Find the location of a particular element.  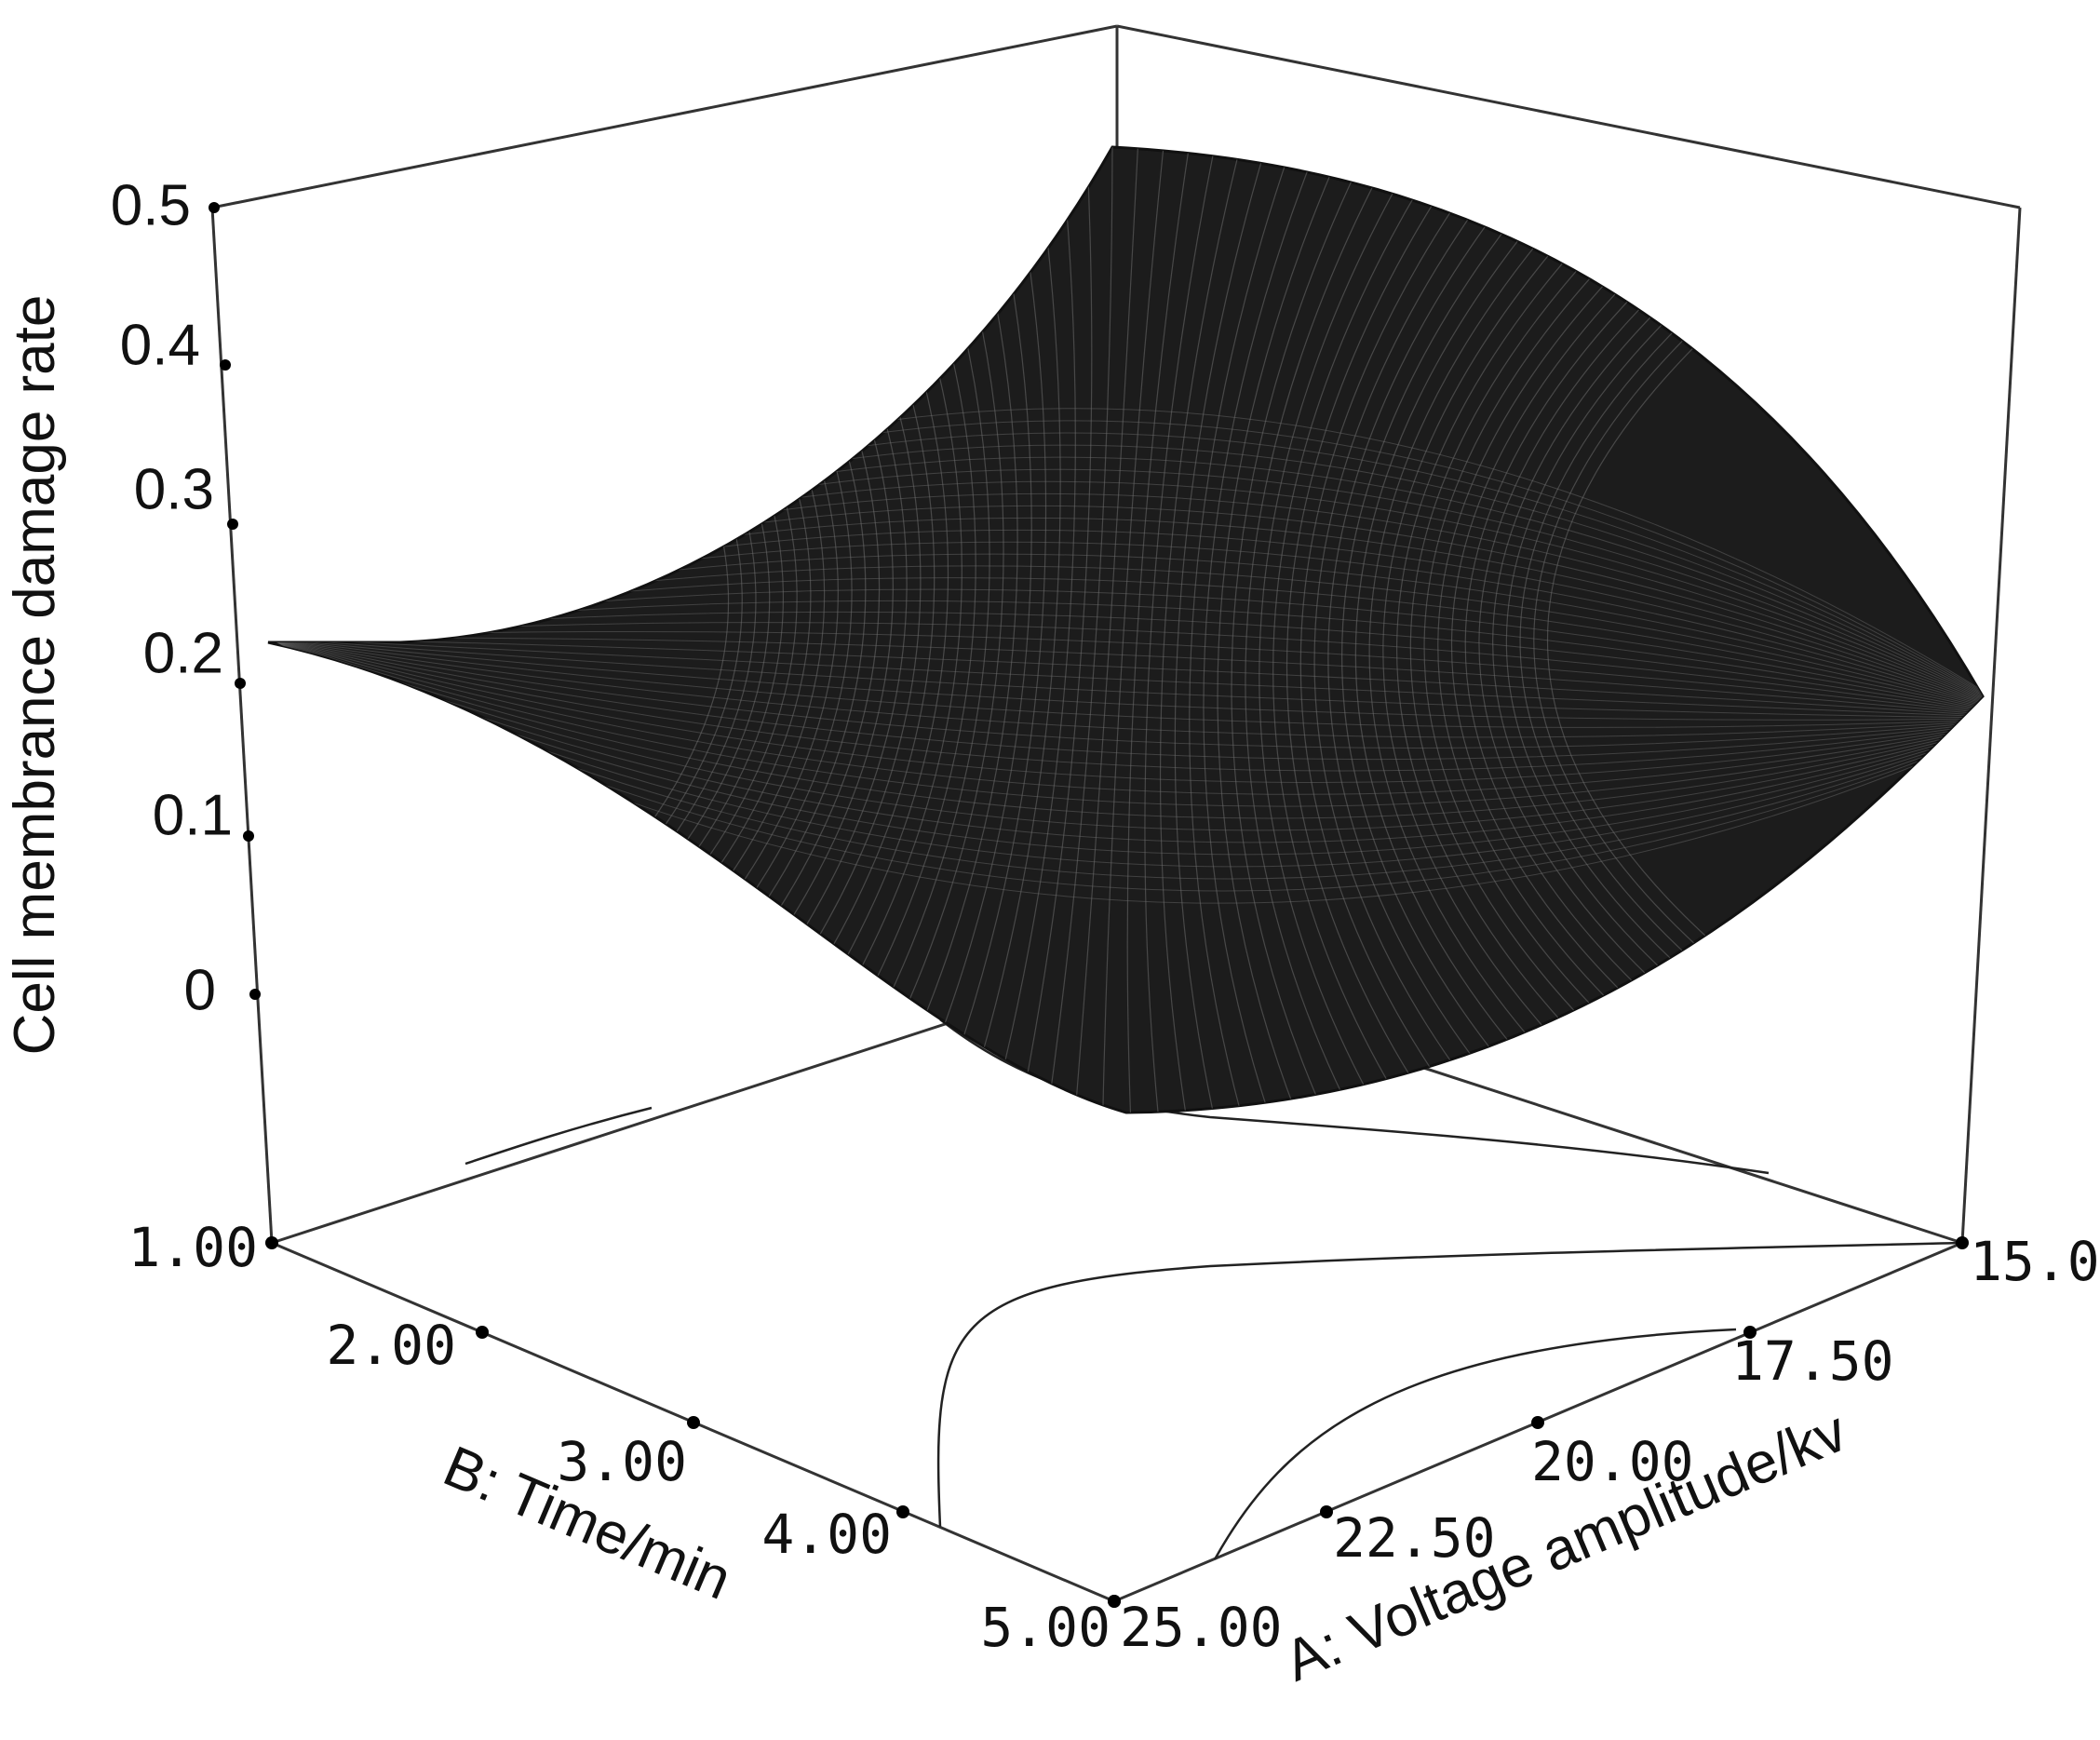

frame-left-vertical is located at coordinates (242, 725).